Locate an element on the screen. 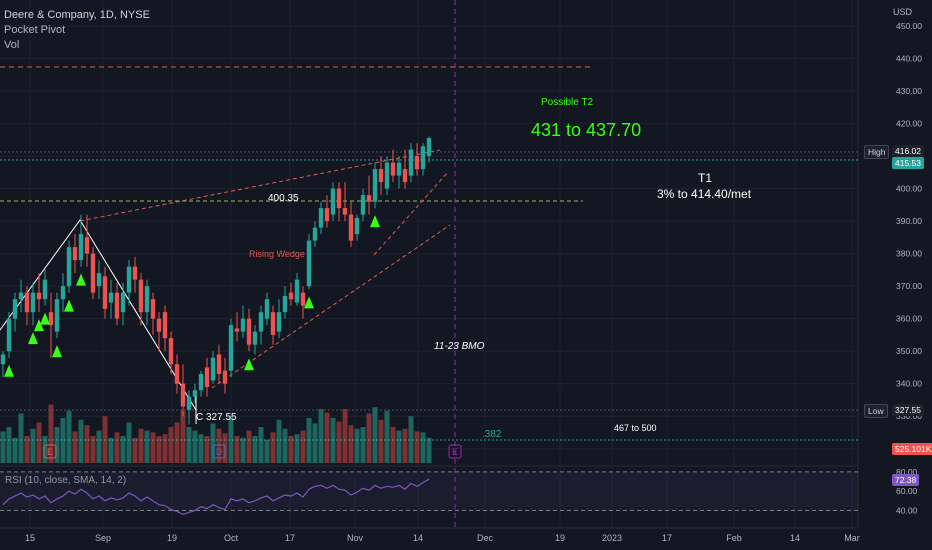 This screenshot has height=550, width=932. low-value-badge: 327.55 is located at coordinates (908, 410).